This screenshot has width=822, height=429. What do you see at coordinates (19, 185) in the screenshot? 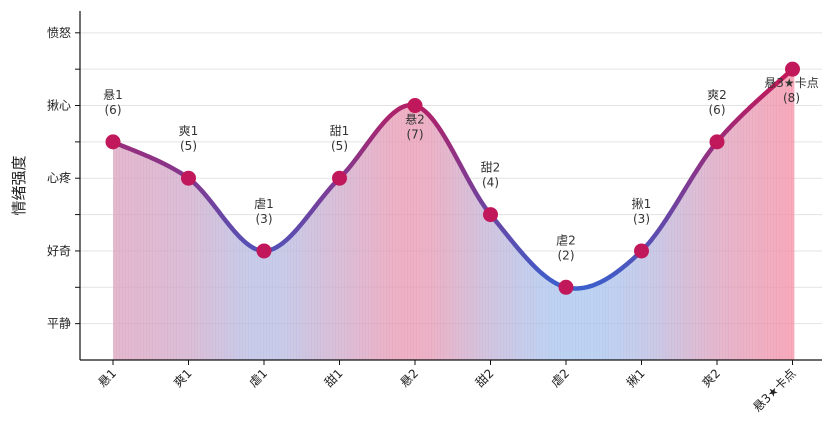
I see `y-axis-label: 情绪强度` at bounding box center [19, 185].